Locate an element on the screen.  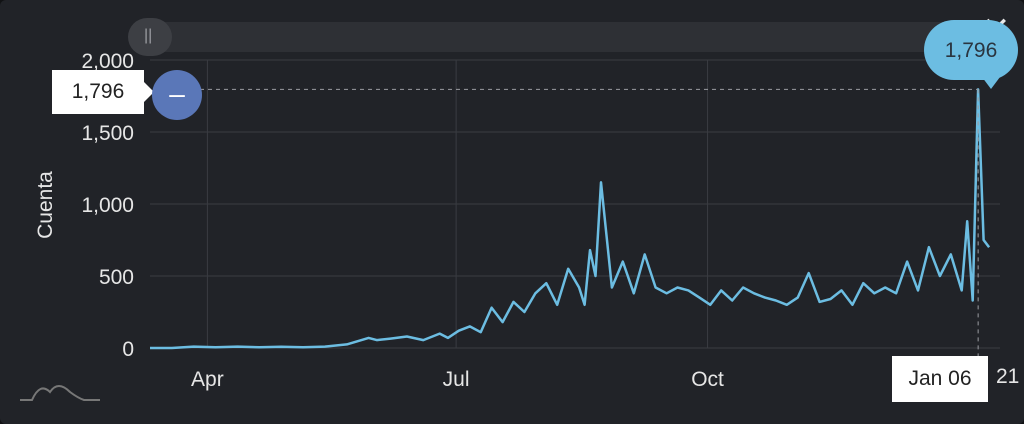
time-range-scrollbar is located at coordinates (576, 37).